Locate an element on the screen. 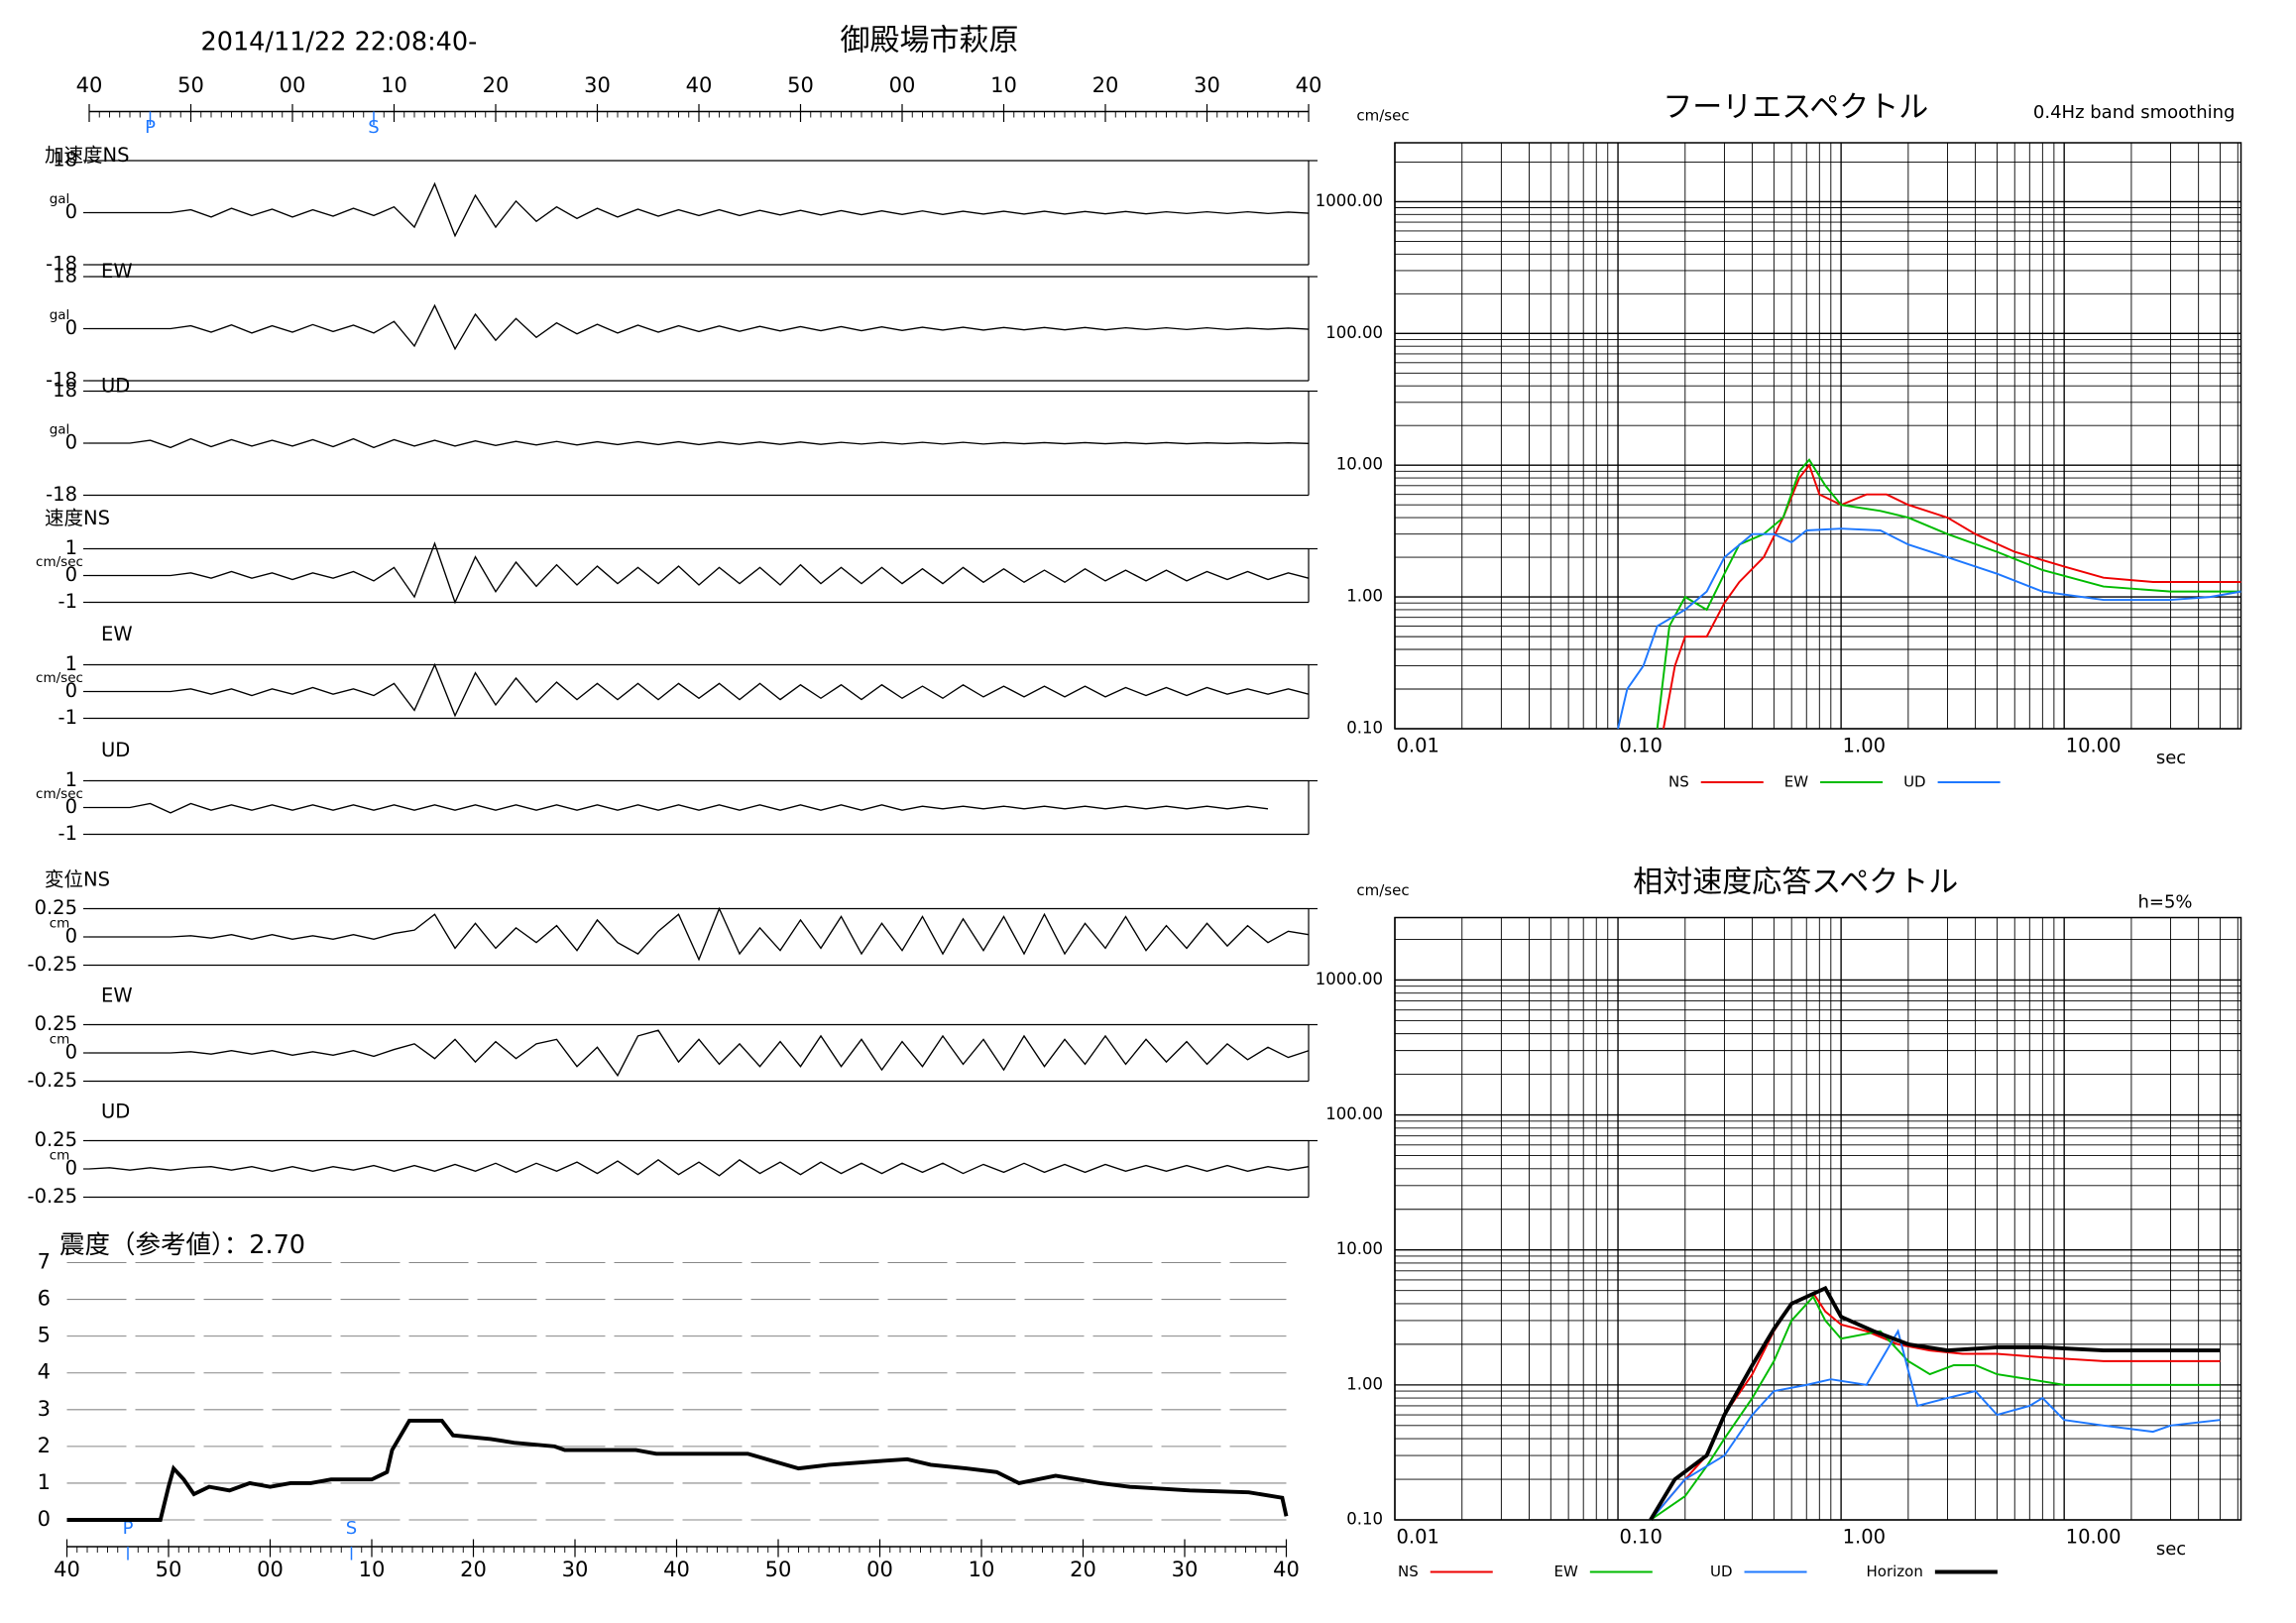 The image size is (2296, 1623). intensity-line is located at coordinates (678, 1470).